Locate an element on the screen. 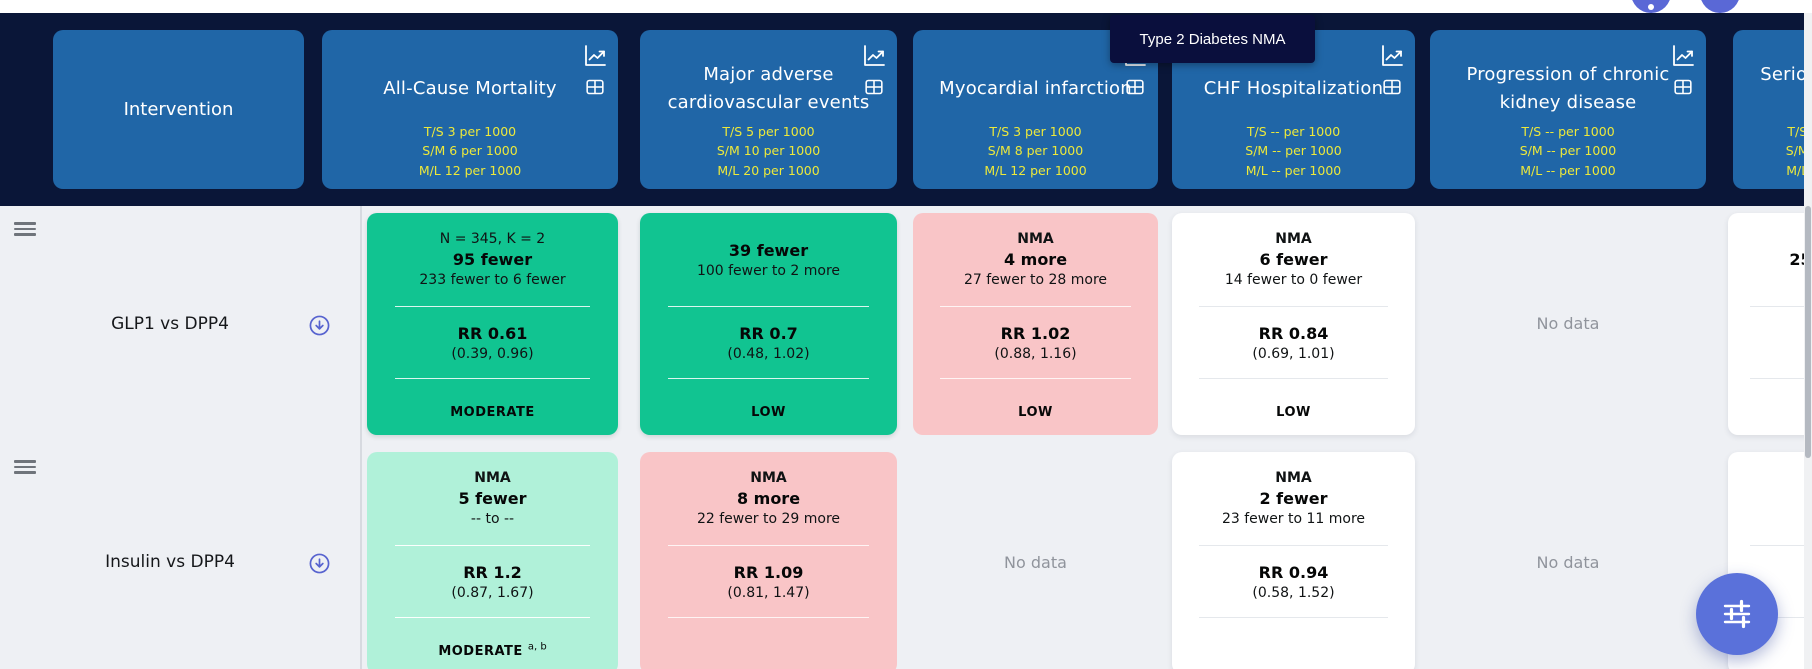 The width and height of the screenshot is (1812, 669). cell-certainty: MODERATE a, b is located at coordinates (492, 650).